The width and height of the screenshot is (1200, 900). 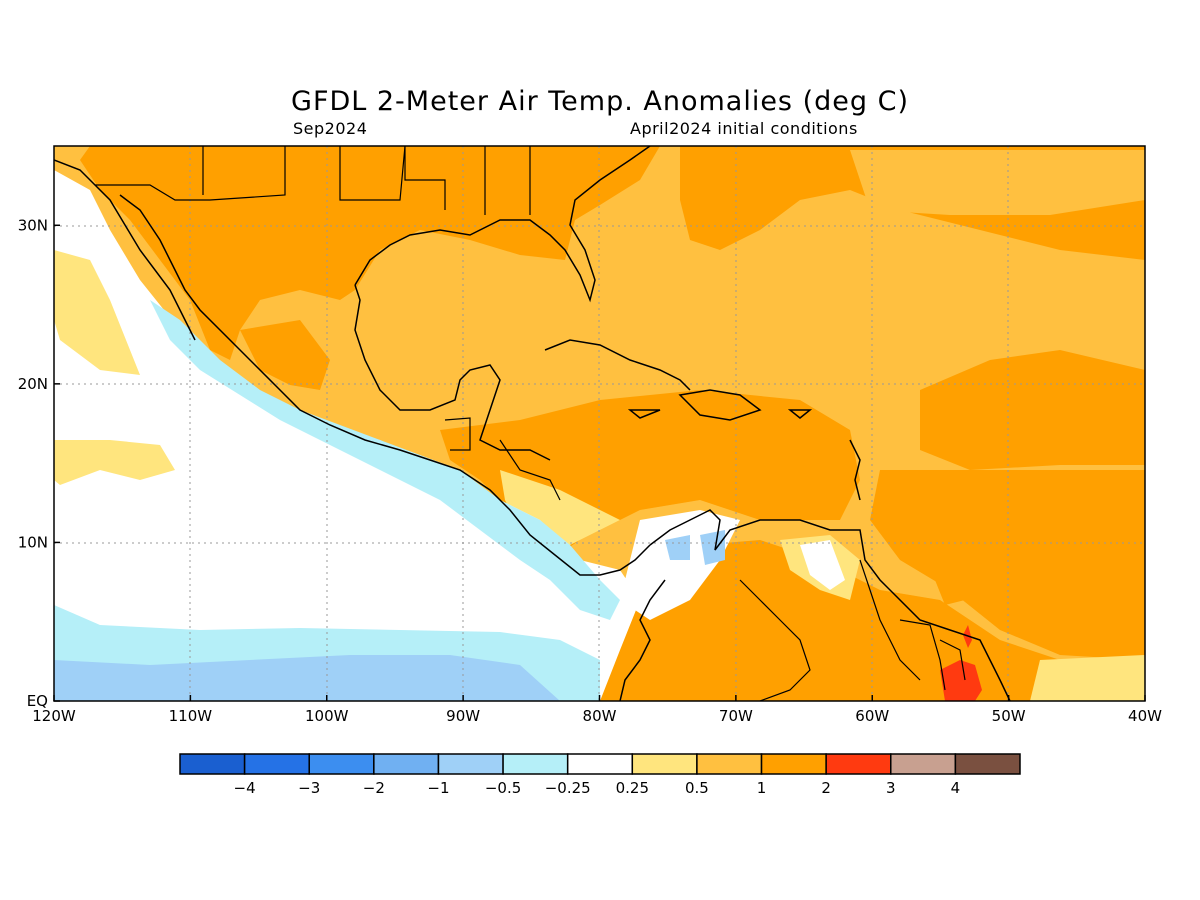 What do you see at coordinates (822, 565) in the screenshot?
I see `field-white-venezuela` at bounding box center [822, 565].